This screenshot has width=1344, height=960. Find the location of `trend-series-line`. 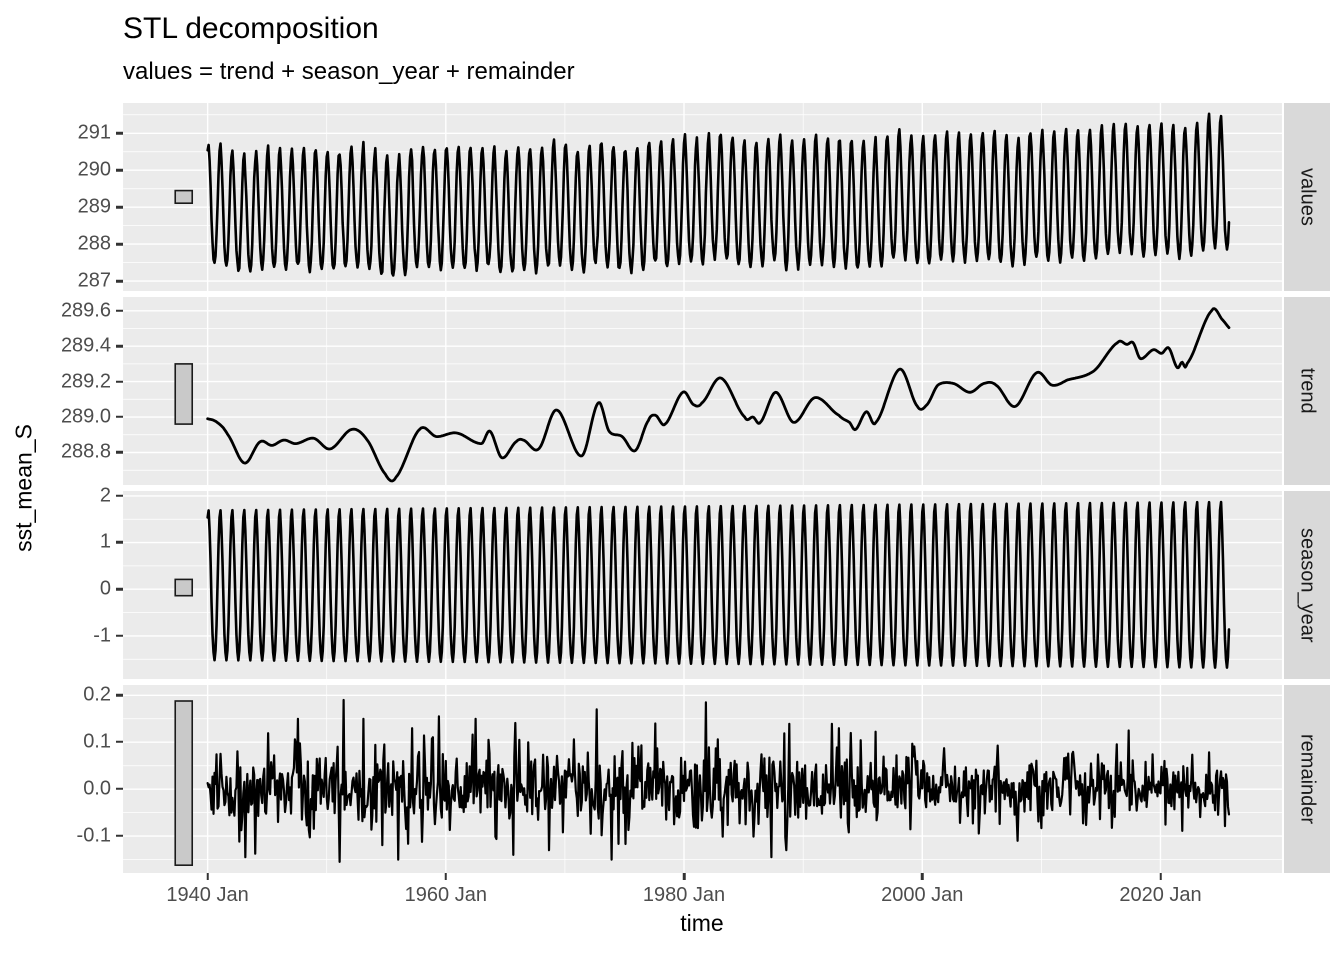

trend-series-line is located at coordinates (718, 395).